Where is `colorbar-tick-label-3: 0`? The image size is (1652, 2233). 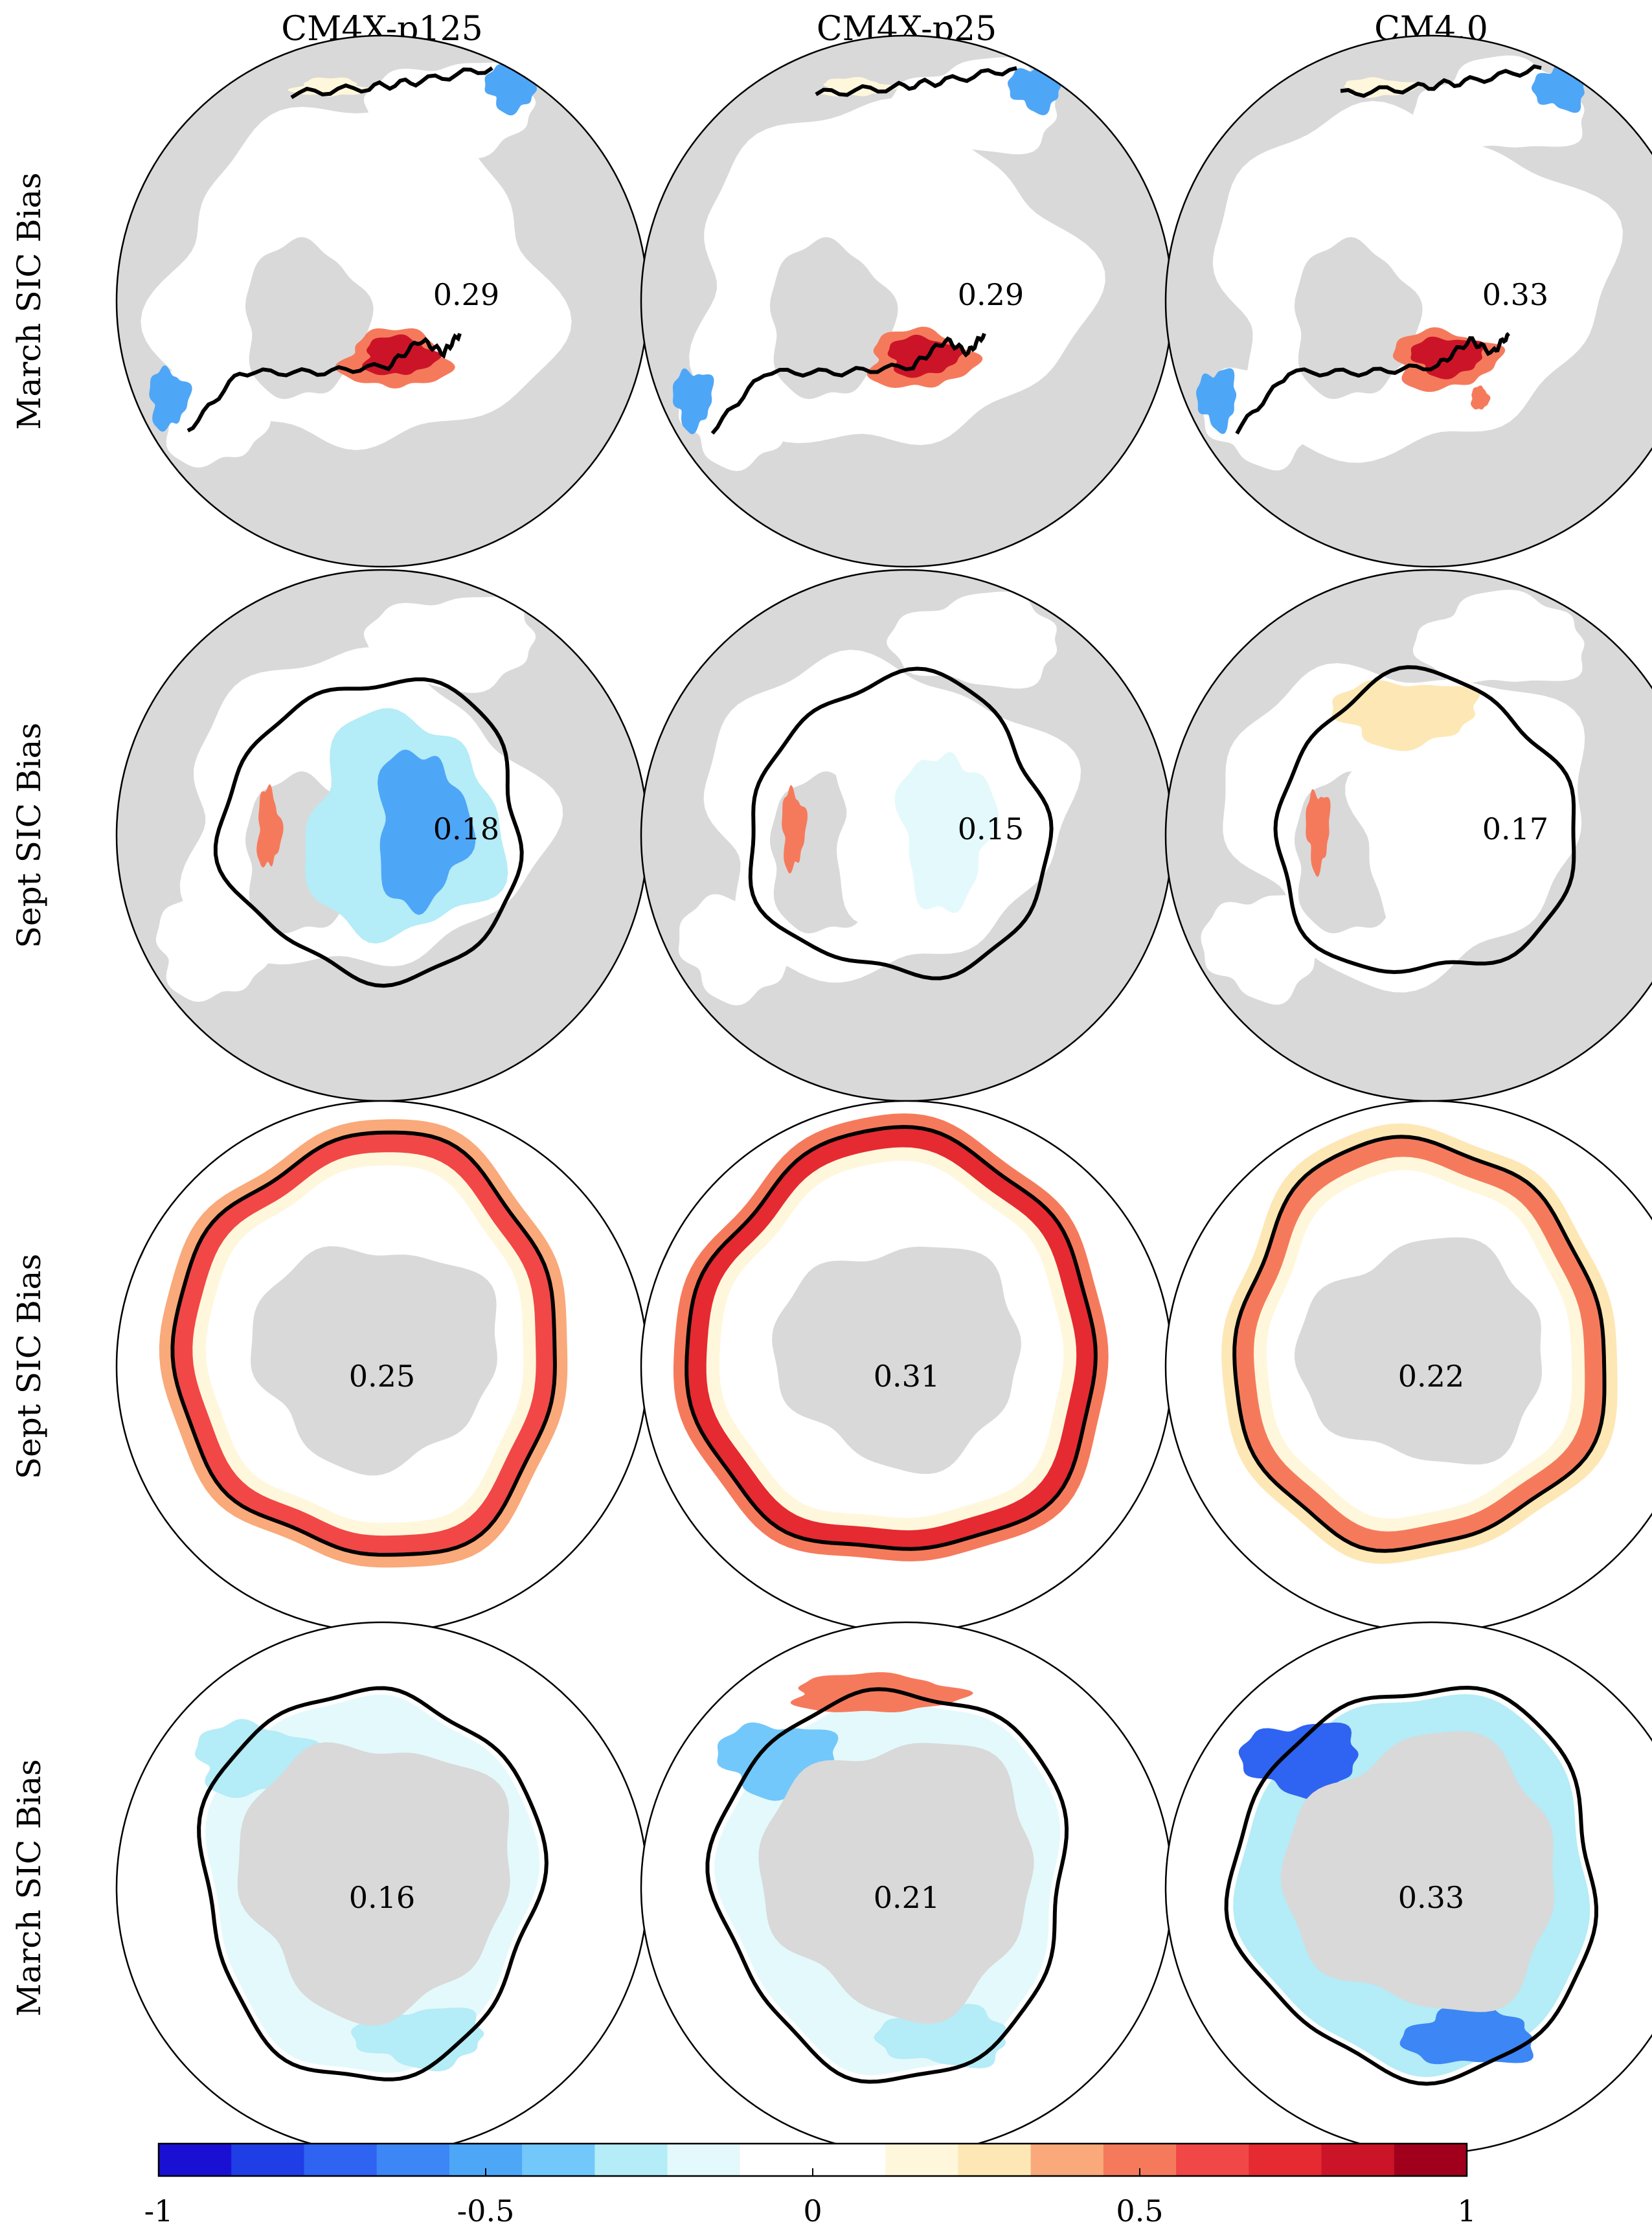 colorbar-tick-label-3: 0 is located at coordinates (813, 2210).